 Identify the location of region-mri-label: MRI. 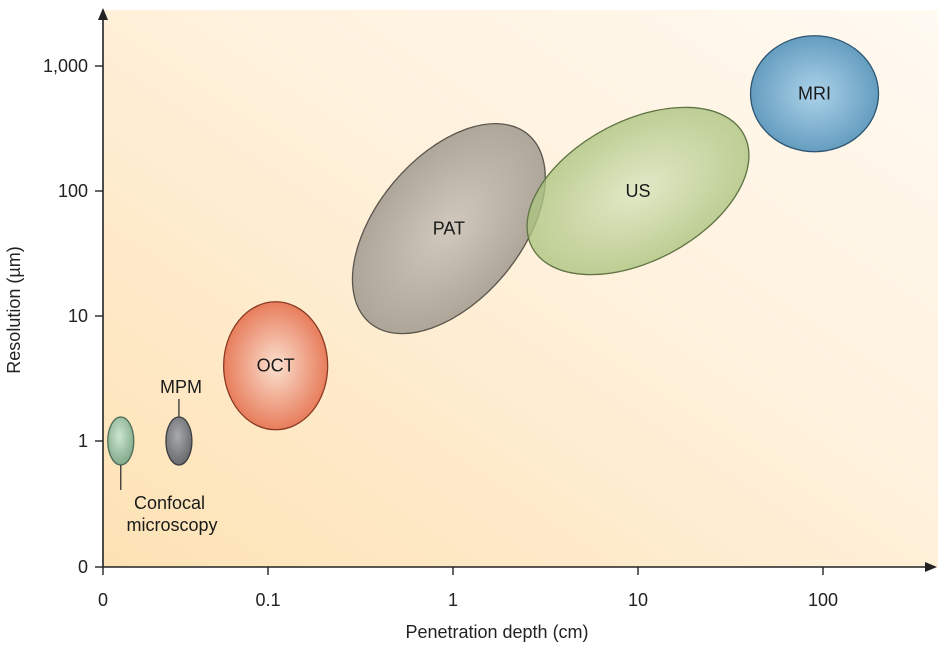
(814, 94).